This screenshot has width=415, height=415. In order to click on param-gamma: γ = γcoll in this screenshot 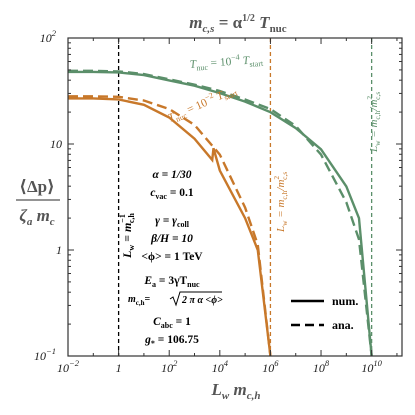, I will do `click(172, 222)`.